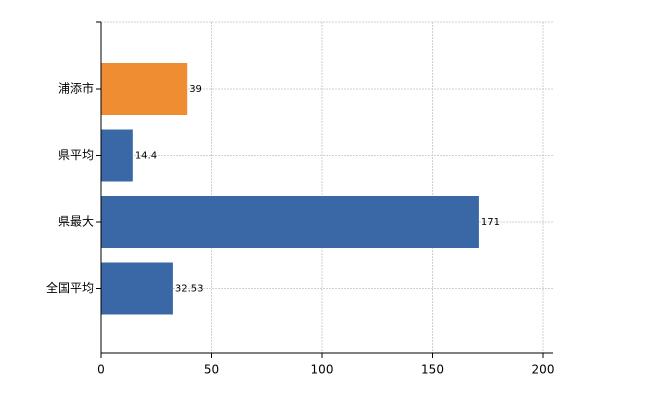 This screenshot has width=650, height=400. I want to click on x-tick-label: 100, so click(322, 370).